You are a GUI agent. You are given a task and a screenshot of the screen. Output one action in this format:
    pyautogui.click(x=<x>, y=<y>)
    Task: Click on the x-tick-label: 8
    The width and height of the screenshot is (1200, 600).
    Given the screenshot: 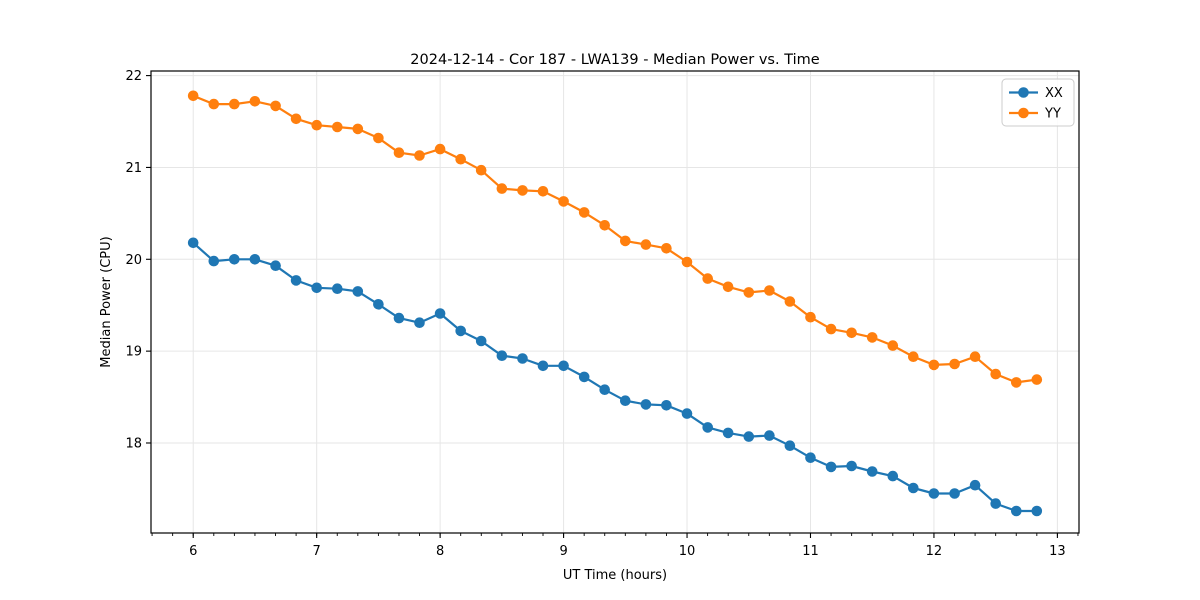 What is the action you would take?
    pyautogui.click(x=440, y=551)
    